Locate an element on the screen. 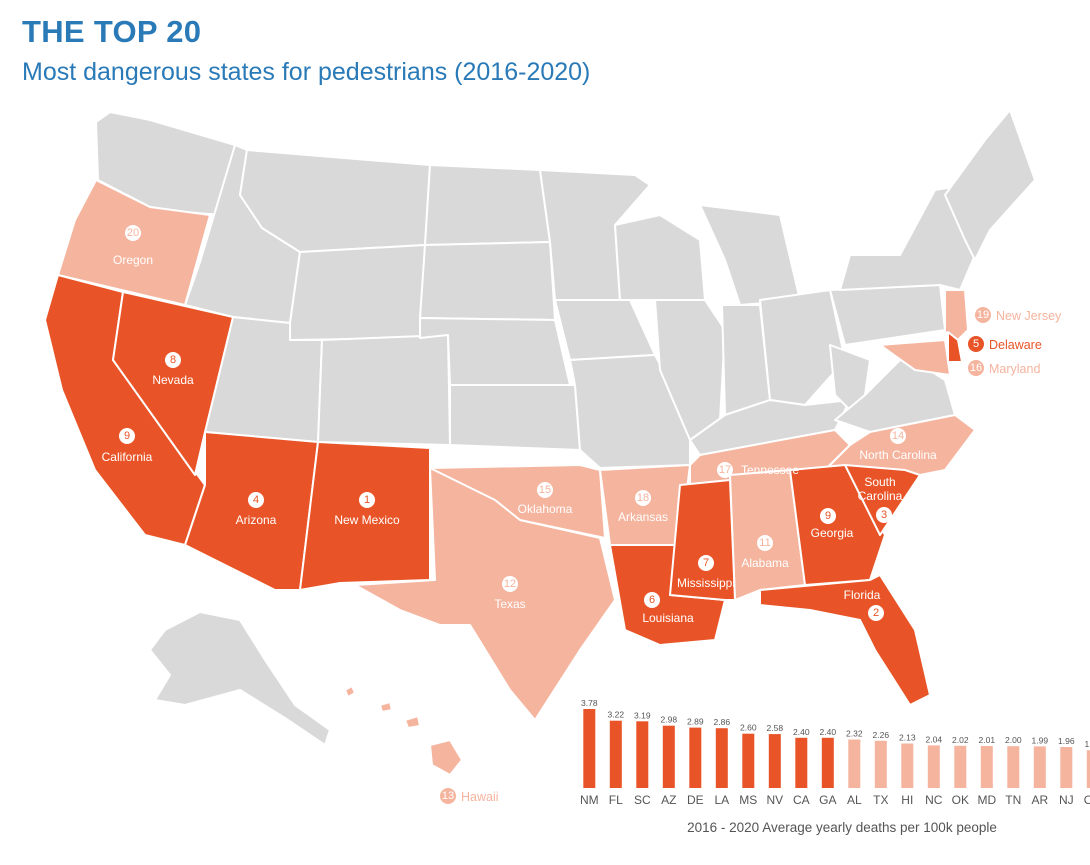 The width and height of the screenshot is (1090, 865). state-south-dakota is located at coordinates (487, 281).